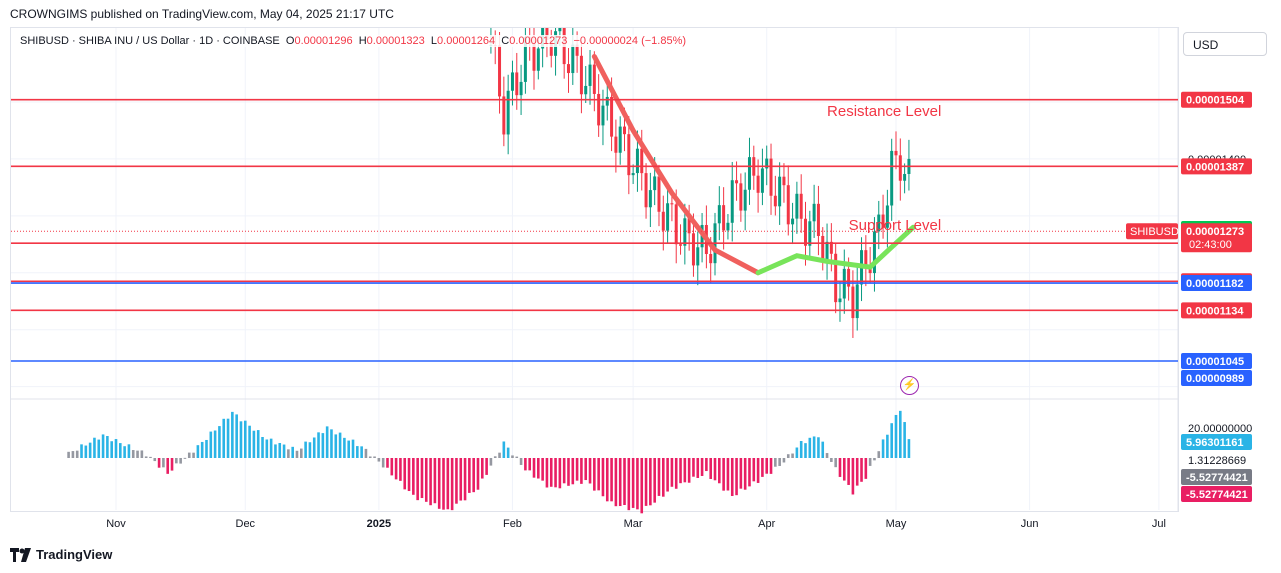 This screenshot has height=573, width=1281. Describe the element at coordinates (1215, 232) in the screenshot. I see `current-price-label: 0.00001273` at that location.